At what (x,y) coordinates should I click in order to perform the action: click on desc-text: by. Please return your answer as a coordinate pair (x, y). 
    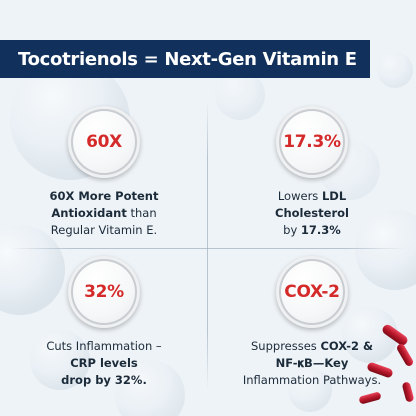
    Looking at the image, I should click on (292, 230).